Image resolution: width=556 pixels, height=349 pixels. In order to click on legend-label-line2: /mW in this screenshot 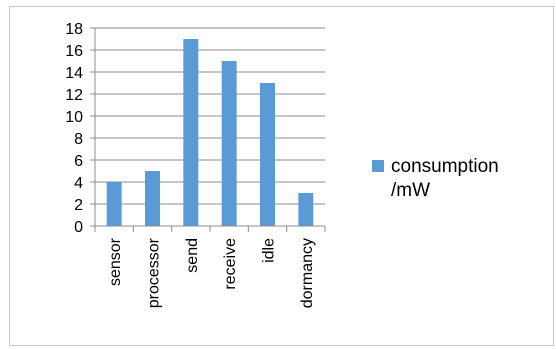, I will do `click(410, 190)`.